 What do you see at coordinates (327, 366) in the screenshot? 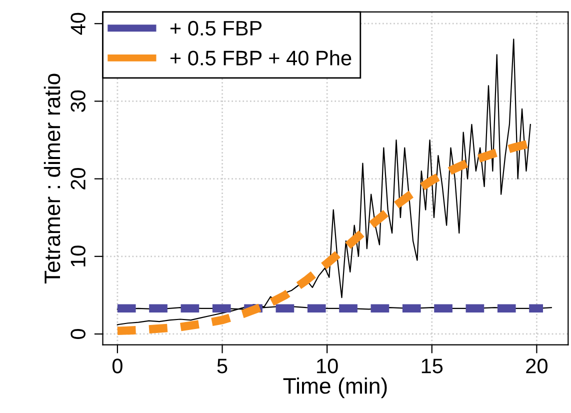
I see `x-tick-label: 10` at bounding box center [327, 366].